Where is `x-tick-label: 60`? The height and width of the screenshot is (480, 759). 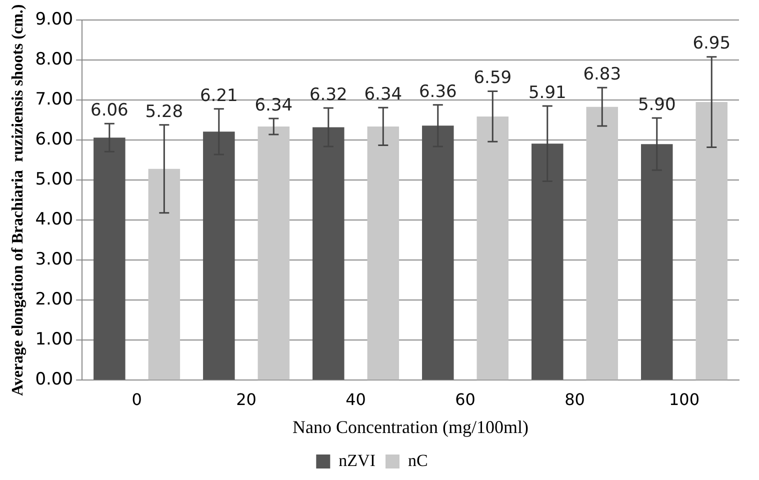 x-tick-label: 60 is located at coordinates (465, 399).